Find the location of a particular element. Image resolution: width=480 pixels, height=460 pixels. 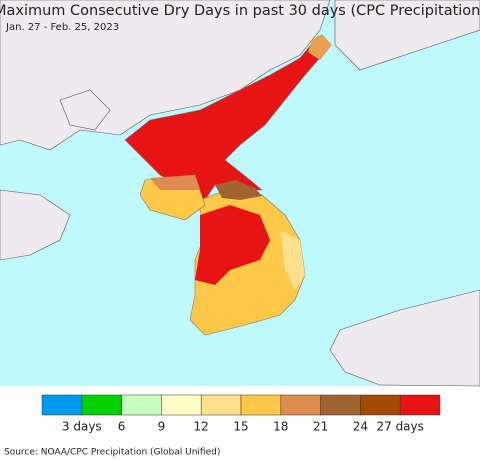

hwanghae-band-region is located at coordinates (175, 182).